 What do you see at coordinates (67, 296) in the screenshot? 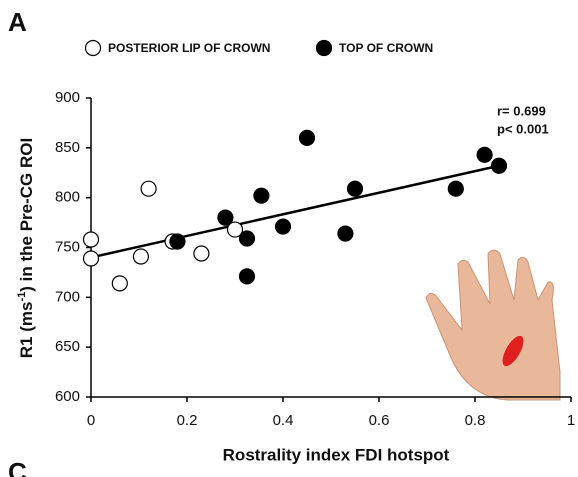
I see `y-tick-label: 700` at bounding box center [67, 296].